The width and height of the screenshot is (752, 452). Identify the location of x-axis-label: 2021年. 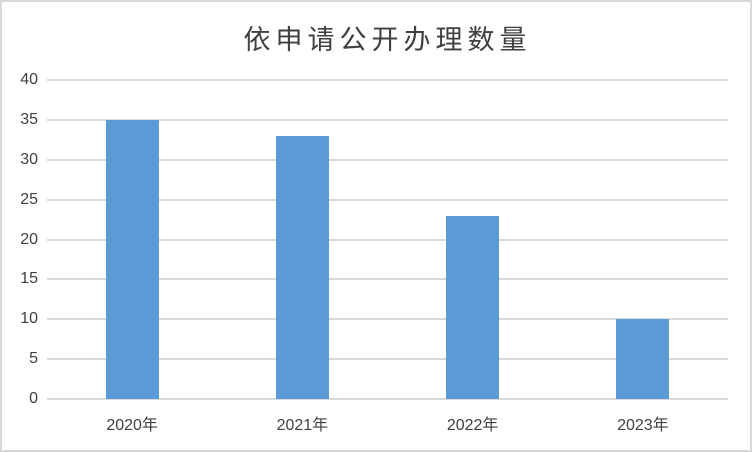
(302, 425).